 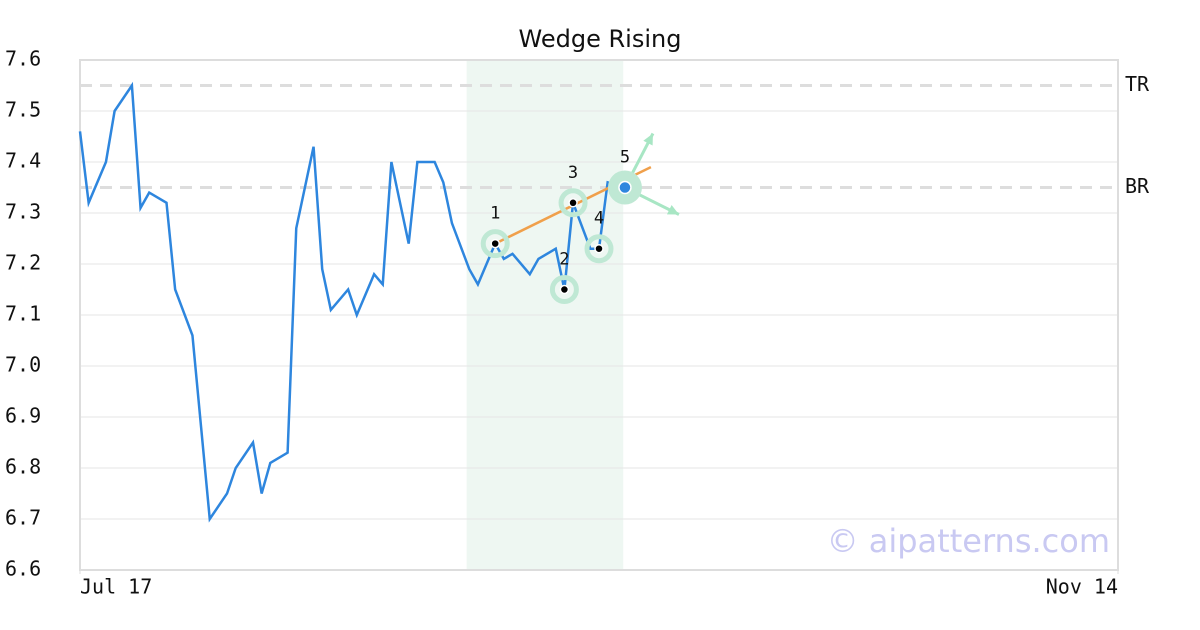 What do you see at coordinates (1137, 84) in the screenshot?
I see `level-label: TR` at bounding box center [1137, 84].